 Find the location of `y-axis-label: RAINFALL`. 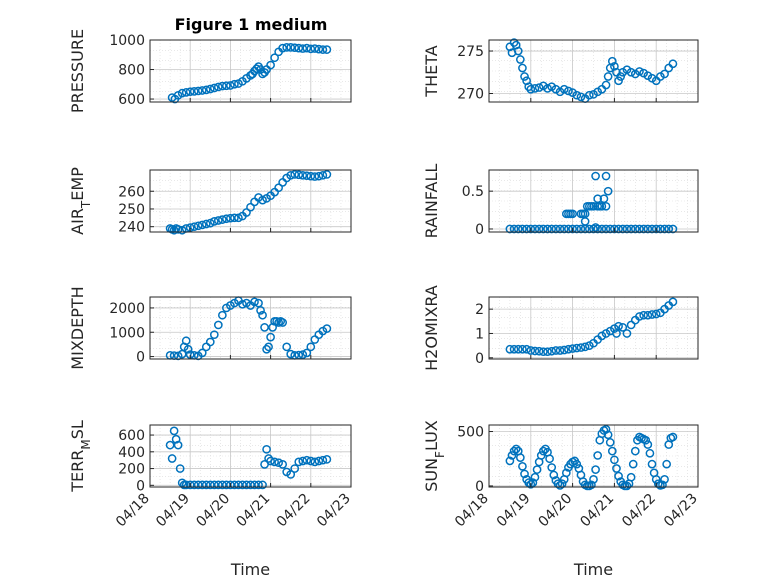

y-axis-label: RAINFALL is located at coordinates (431, 201).